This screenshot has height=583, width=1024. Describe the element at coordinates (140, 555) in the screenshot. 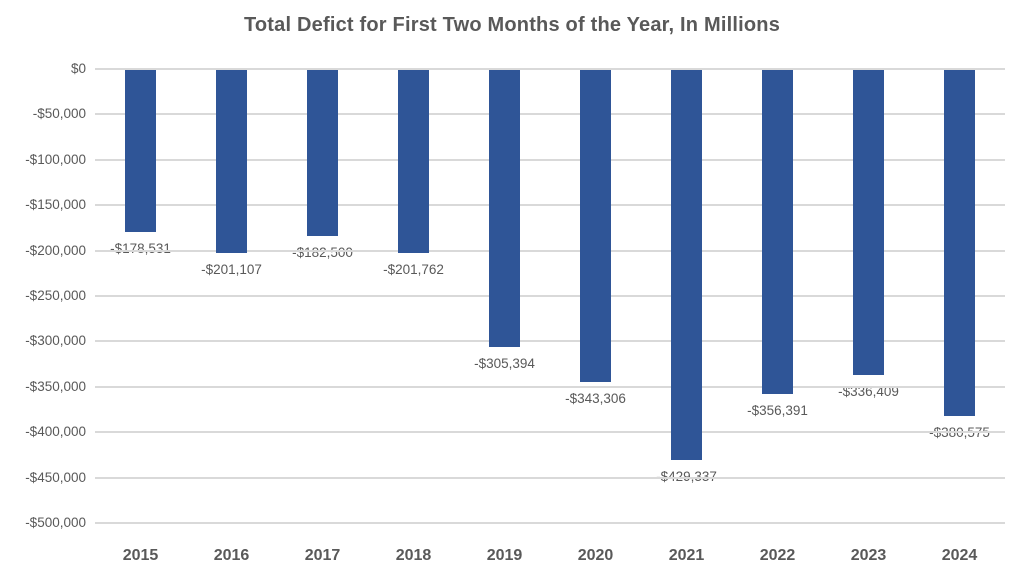

I see `x-axis-category-label: 2015` at that location.